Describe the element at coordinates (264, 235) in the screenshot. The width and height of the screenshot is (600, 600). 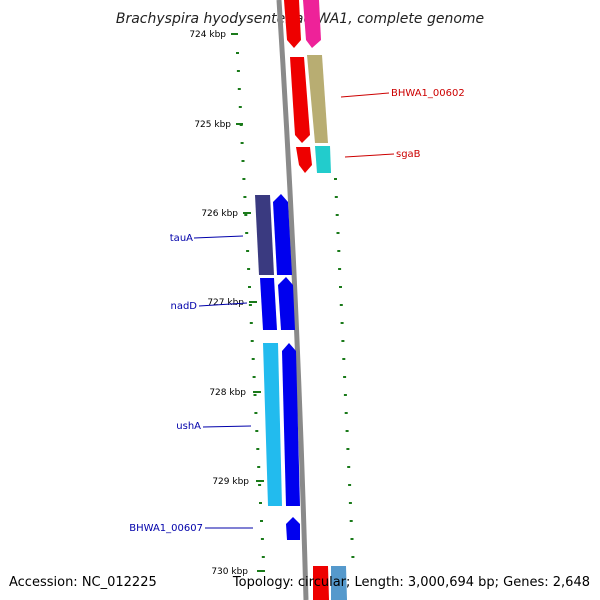
I see `gene-feature-taua-navy` at that location.